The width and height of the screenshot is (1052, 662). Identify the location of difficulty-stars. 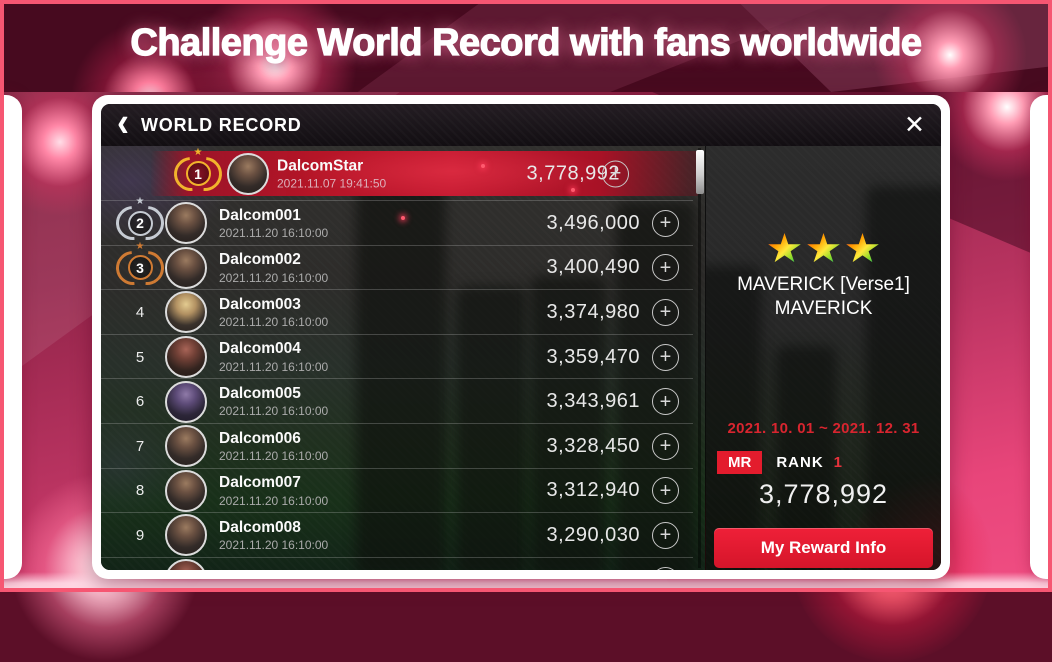
(823, 249).